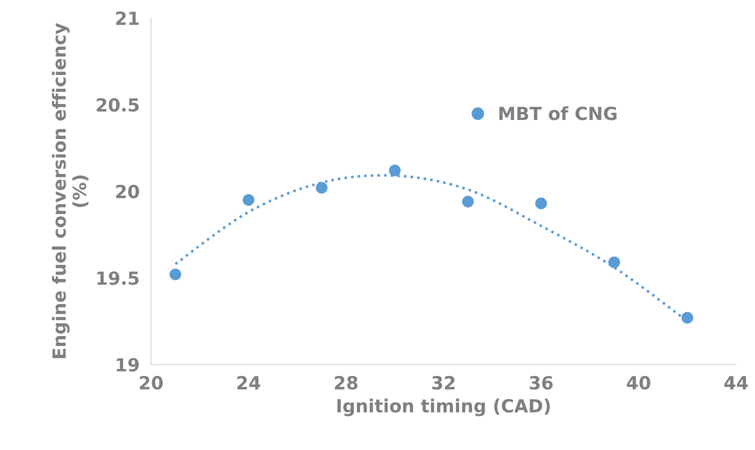  Describe the element at coordinates (127, 18) in the screenshot. I see `y-tick-label: 21` at that location.